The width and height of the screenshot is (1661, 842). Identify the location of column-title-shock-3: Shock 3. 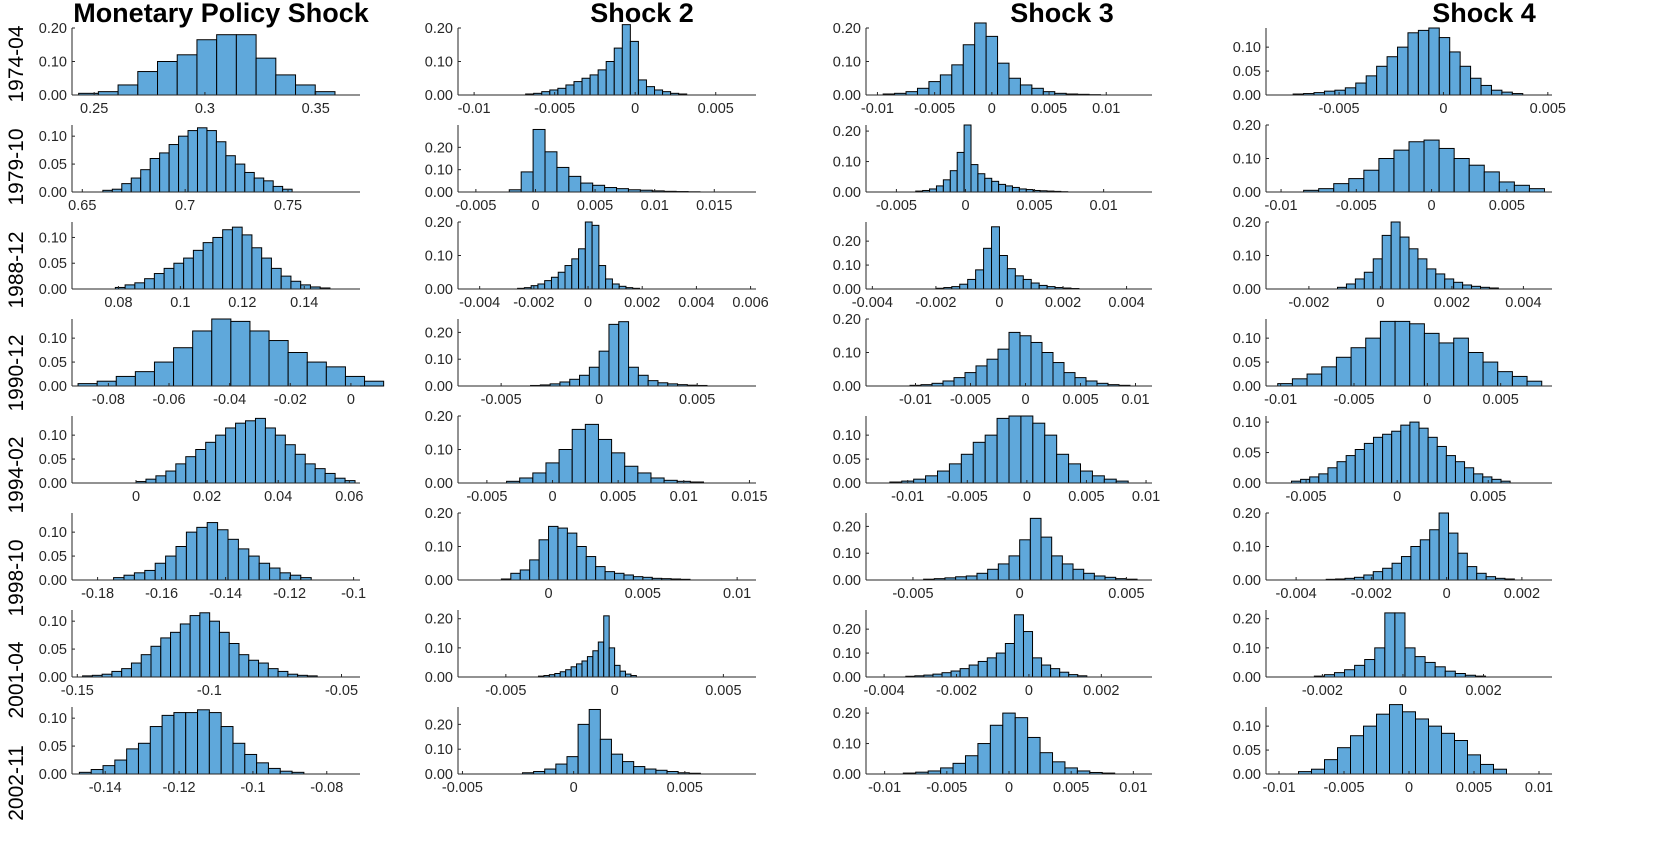
(1062, 14).